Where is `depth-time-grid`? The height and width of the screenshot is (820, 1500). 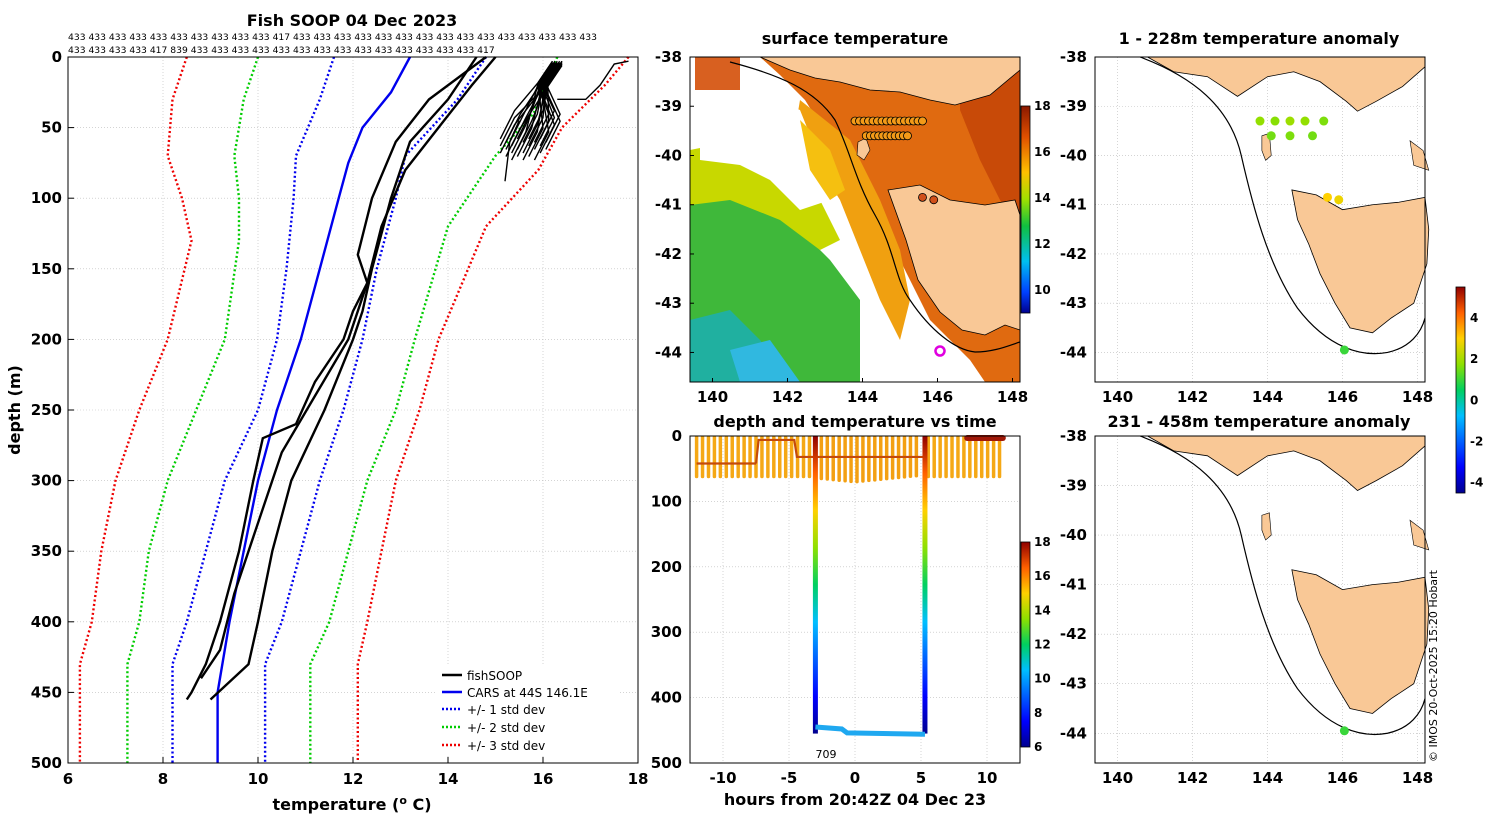
depth-time-grid is located at coordinates (855, 599).